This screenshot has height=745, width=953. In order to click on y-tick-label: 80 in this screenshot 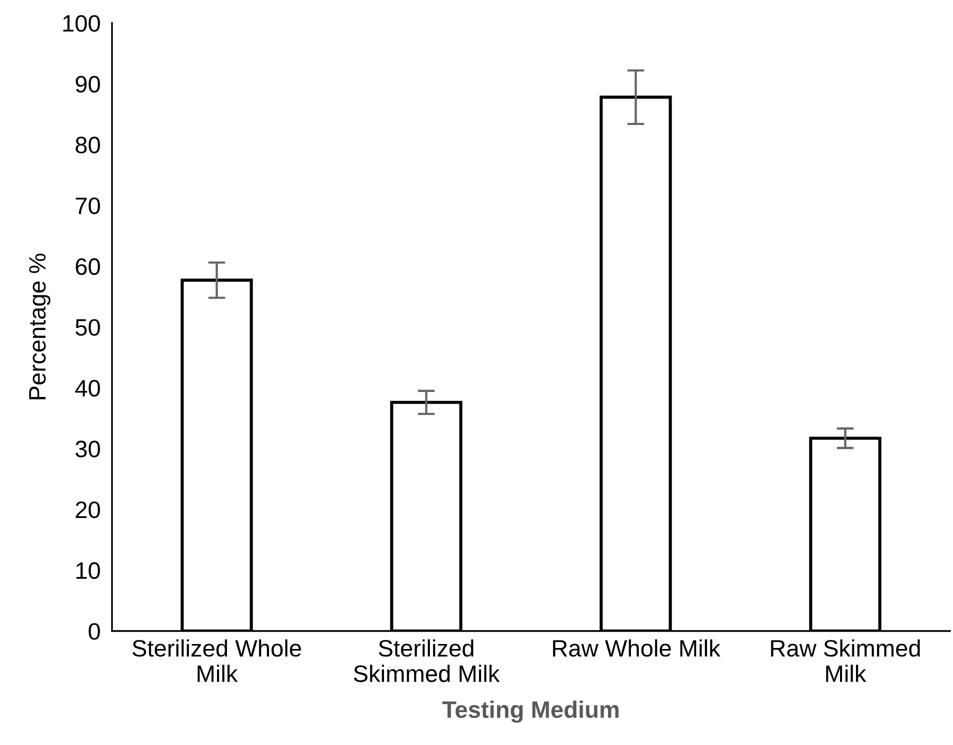, I will do `click(88, 145)`.